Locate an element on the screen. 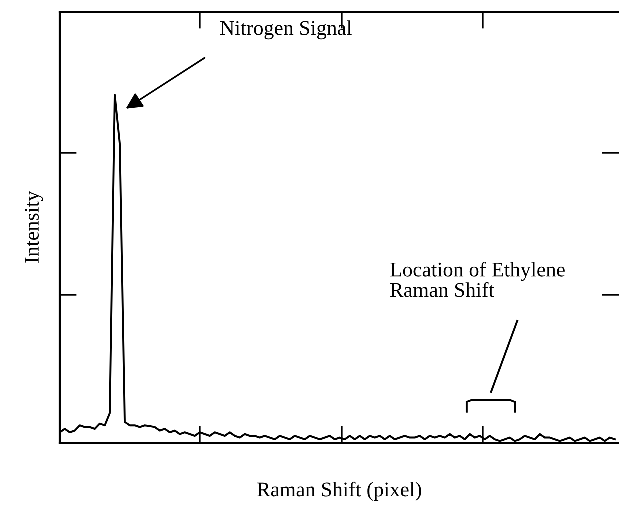  x-axis-title: Raman Shift (pixel) is located at coordinates (339, 491).